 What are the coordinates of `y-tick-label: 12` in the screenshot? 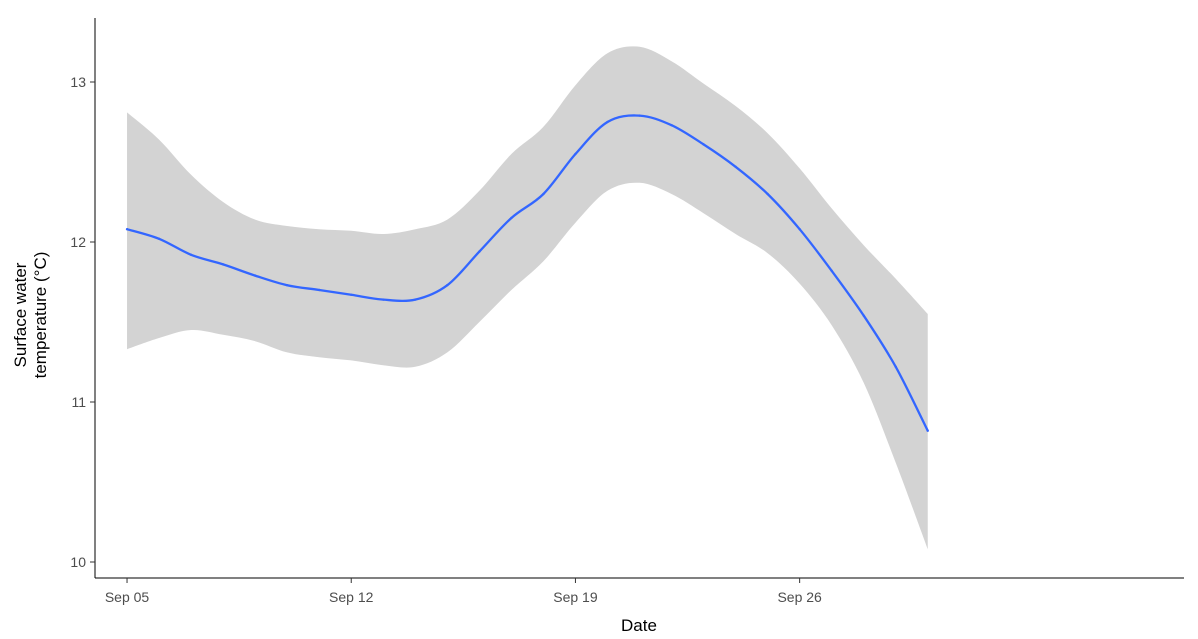 It's located at (78, 242).